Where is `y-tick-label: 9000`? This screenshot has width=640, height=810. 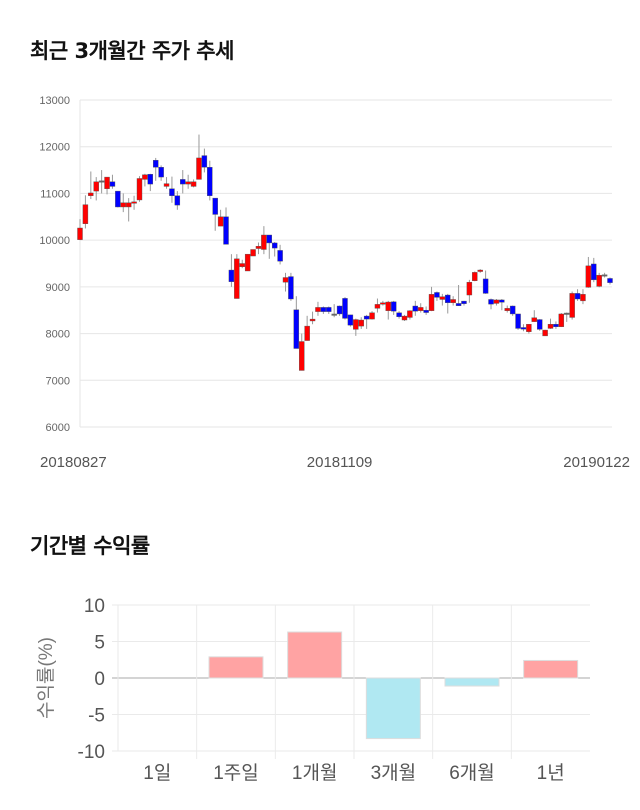 y-tick-label: 9000 is located at coordinates (58, 288).